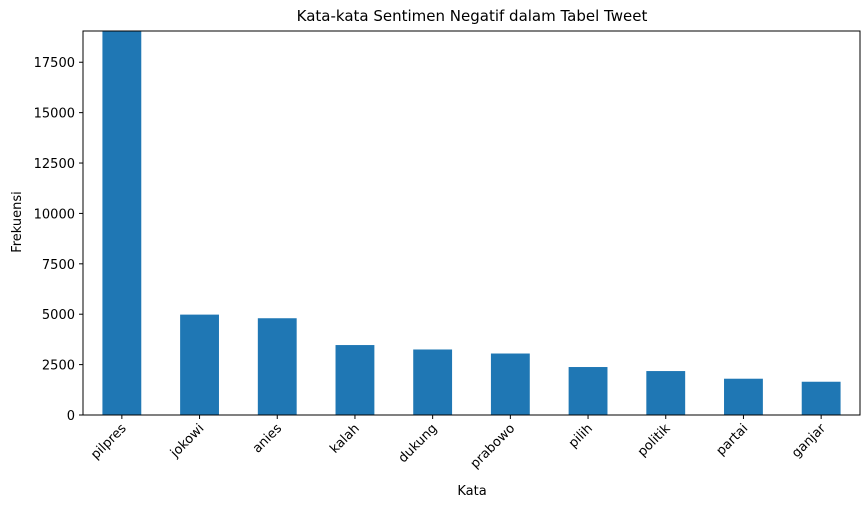 This screenshot has height=507, width=868. What do you see at coordinates (54, 164) in the screenshot?
I see `y-tick-label: 12500` at bounding box center [54, 164].